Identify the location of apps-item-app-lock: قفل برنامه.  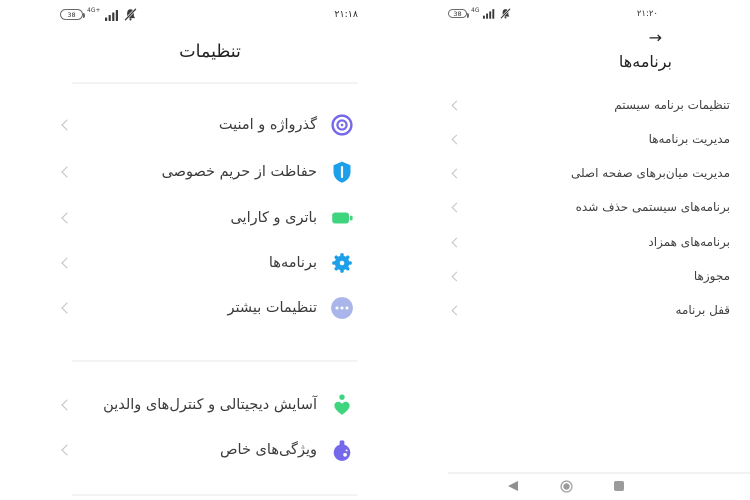
(587, 310).